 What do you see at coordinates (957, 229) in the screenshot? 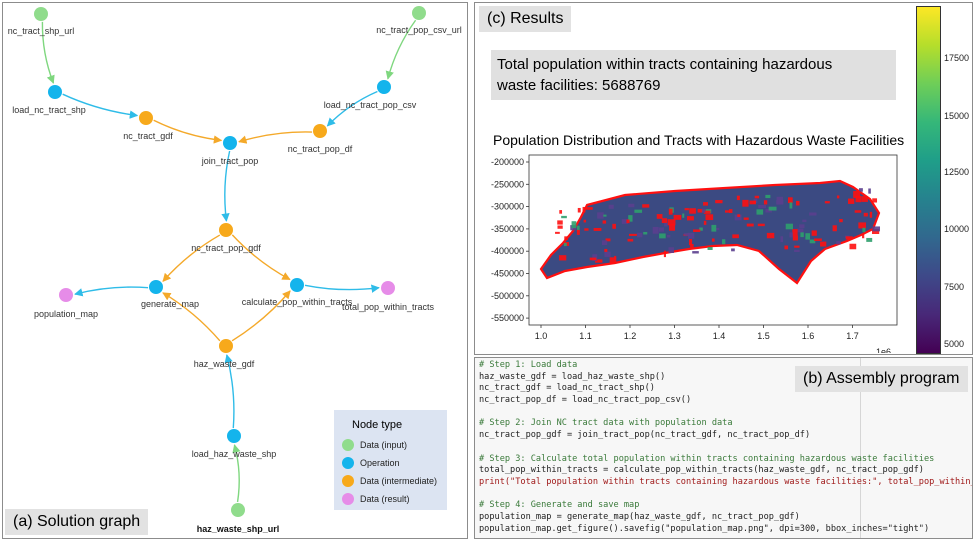
I see `colorbar-tick-label: 10000` at bounding box center [957, 229].